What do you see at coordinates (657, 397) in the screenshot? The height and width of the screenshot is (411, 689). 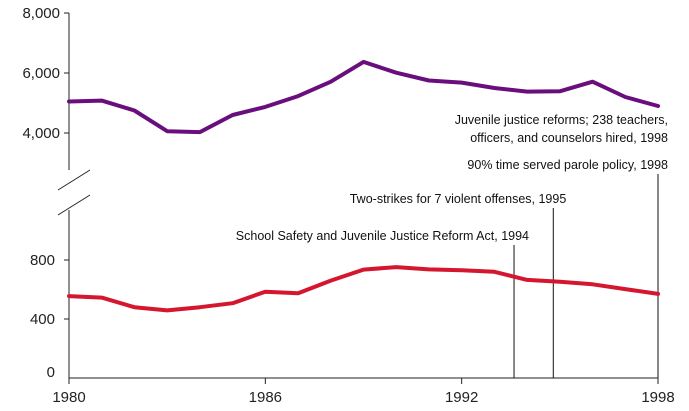 I see `x-tick-label: 1998` at bounding box center [657, 397].